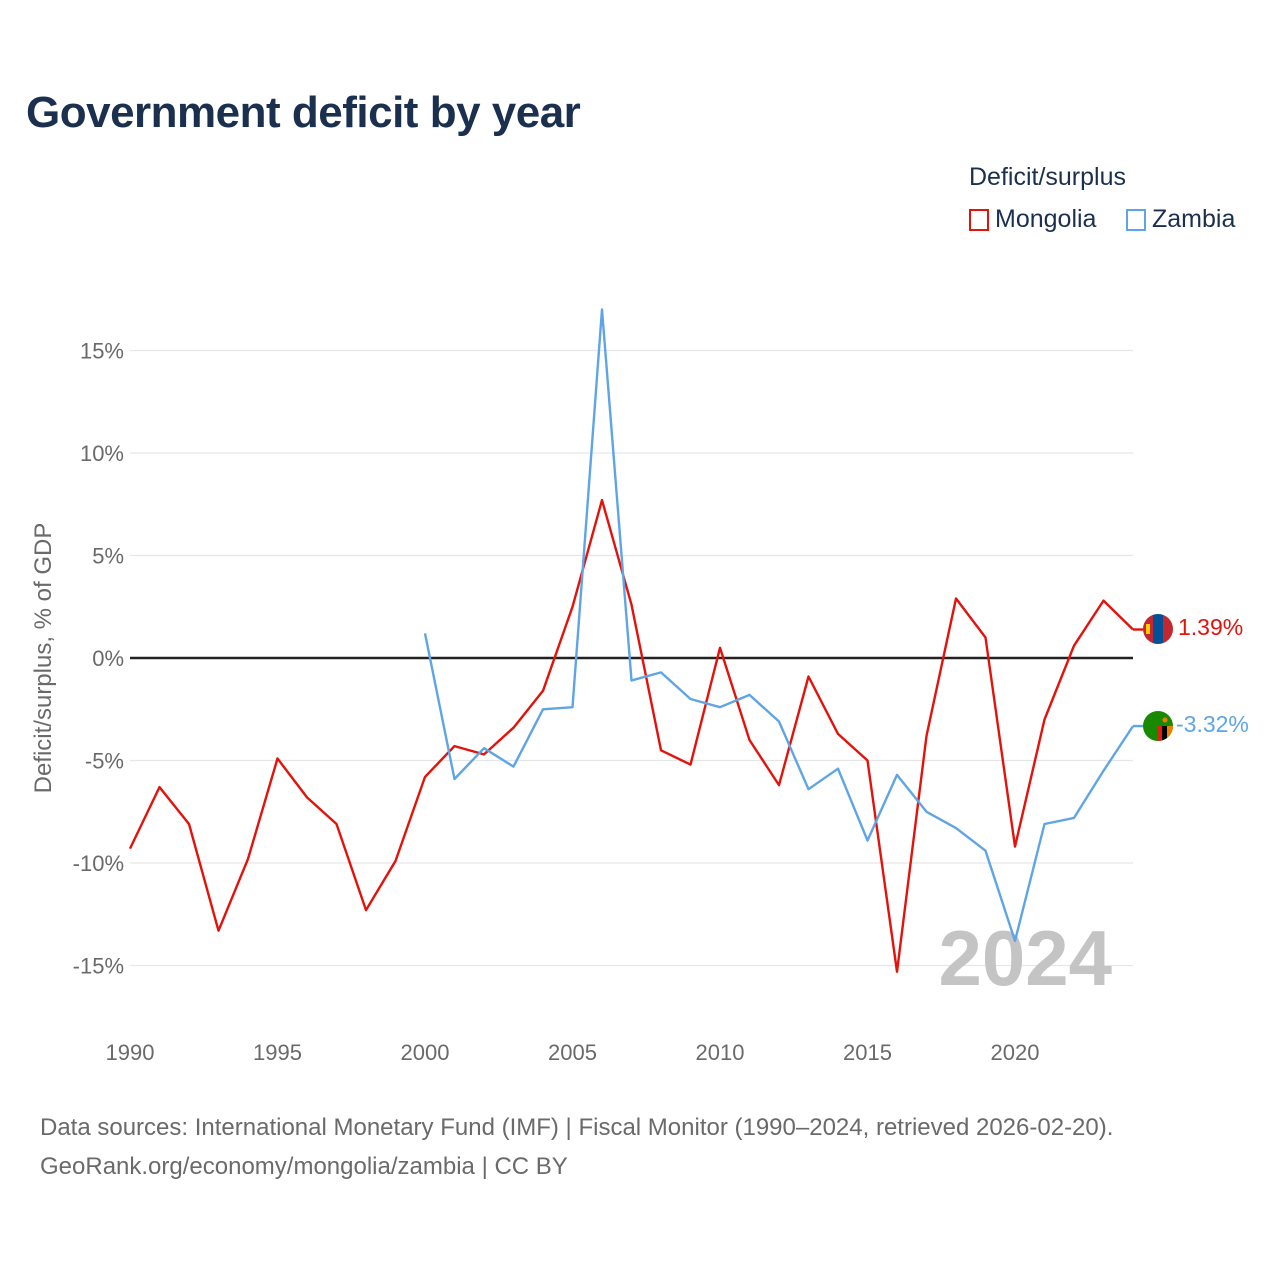 This screenshot has height=1280, width=1280. I want to click on y-tick-label: 15%, so click(102, 351).